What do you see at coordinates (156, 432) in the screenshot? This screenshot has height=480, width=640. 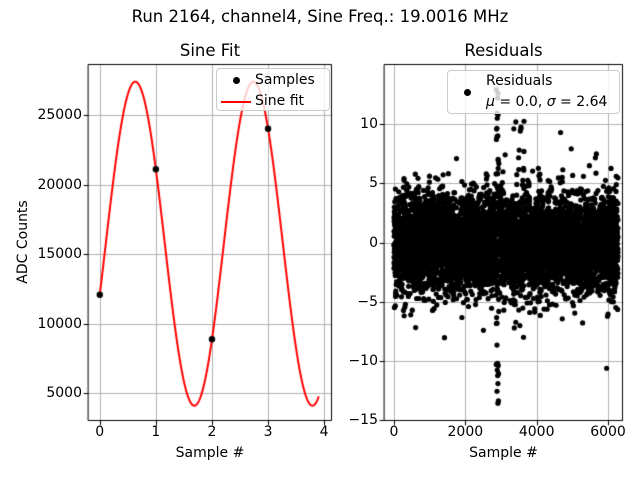 I see `sine-fit-xtick-label-1: 1` at bounding box center [156, 432].